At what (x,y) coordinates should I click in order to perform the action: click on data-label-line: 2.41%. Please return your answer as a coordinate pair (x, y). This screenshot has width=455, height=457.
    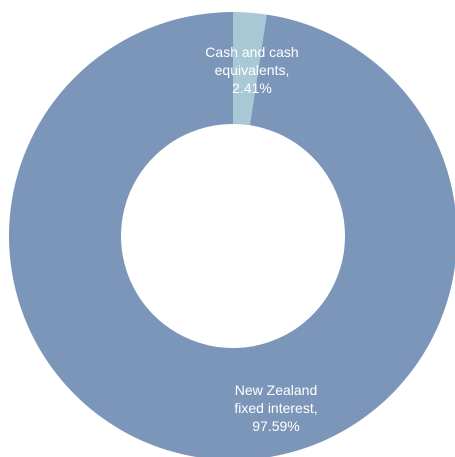
    Looking at the image, I should click on (252, 88).